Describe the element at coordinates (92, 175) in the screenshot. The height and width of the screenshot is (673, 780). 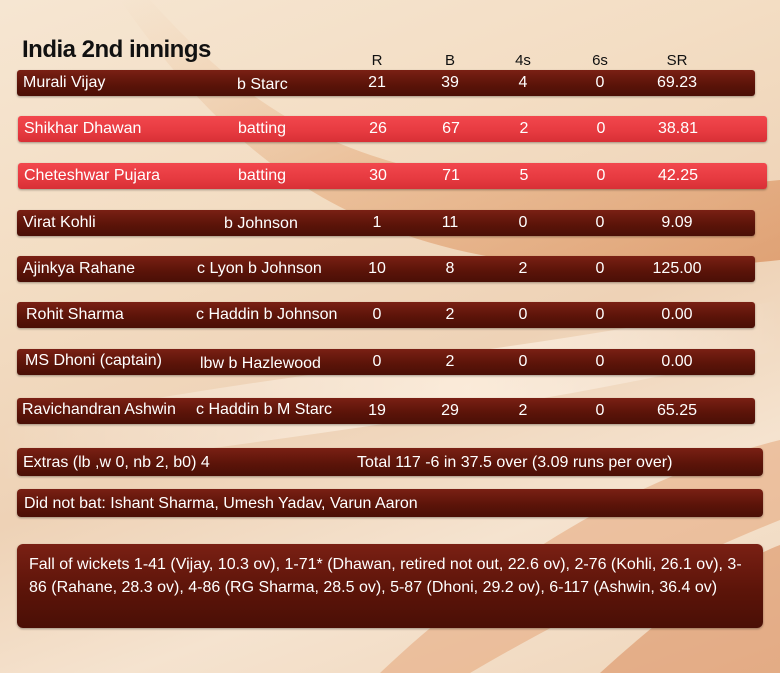
I see `batsman-name: Cheteshwar Pujara` at that location.